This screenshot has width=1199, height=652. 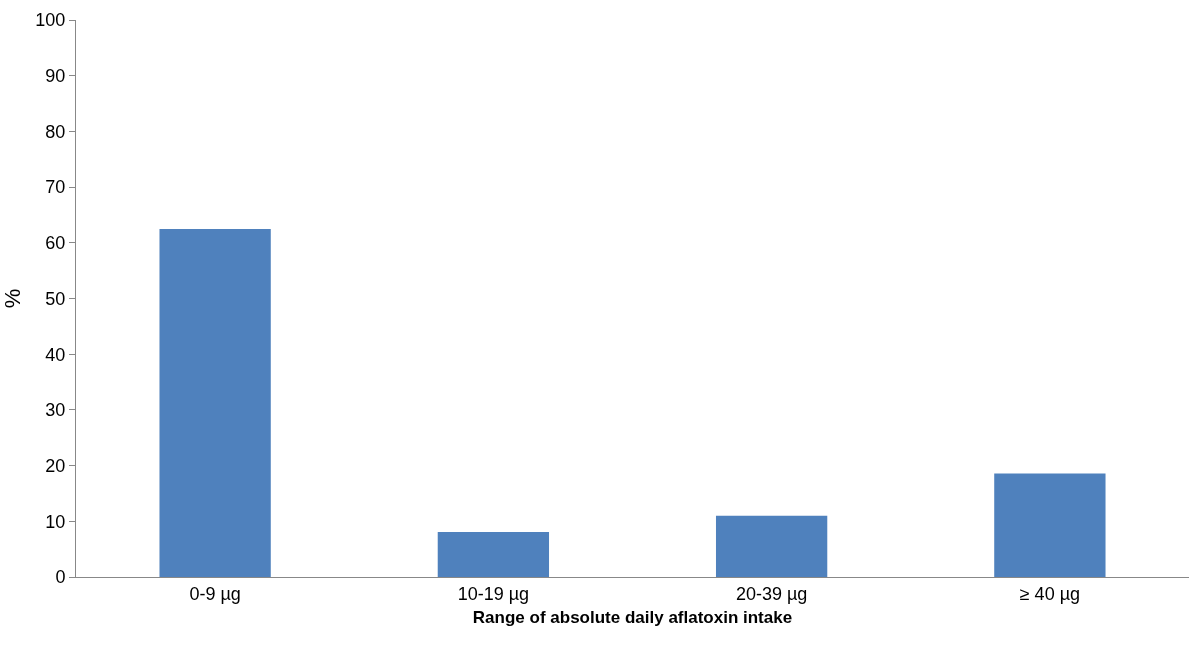 I want to click on x-axis-title: Range of absolute daily aflatoxin intake, so click(x=632, y=617).